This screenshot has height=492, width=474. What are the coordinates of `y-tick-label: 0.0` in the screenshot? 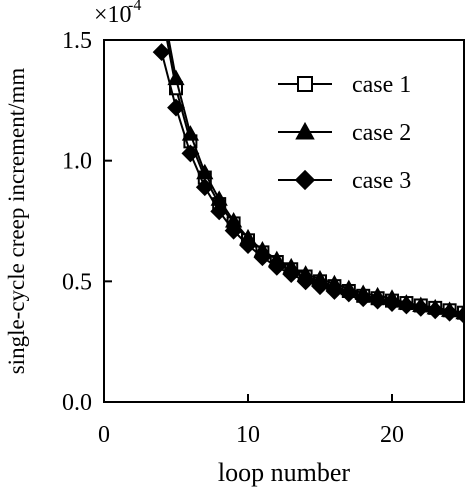 It's located at (77, 403).